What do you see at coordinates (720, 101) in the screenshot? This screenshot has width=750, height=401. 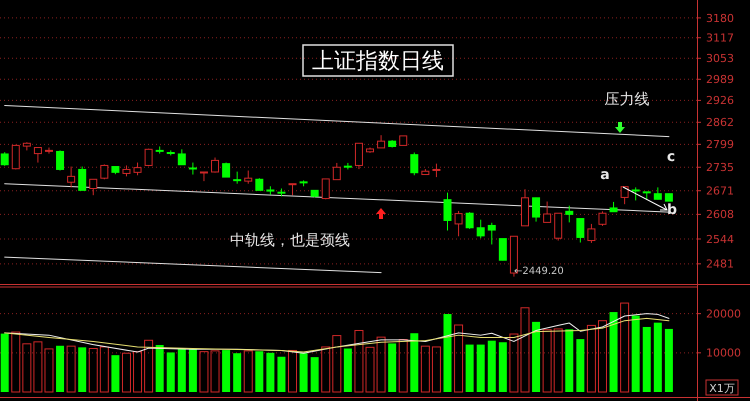 I see `y-tick-label: 2926` at bounding box center [720, 101].